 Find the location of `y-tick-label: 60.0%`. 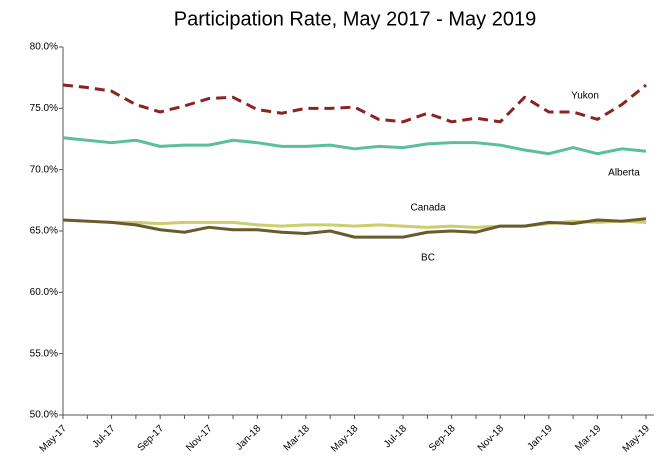

y-tick-label: 60.0% is located at coordinates (44, 292).